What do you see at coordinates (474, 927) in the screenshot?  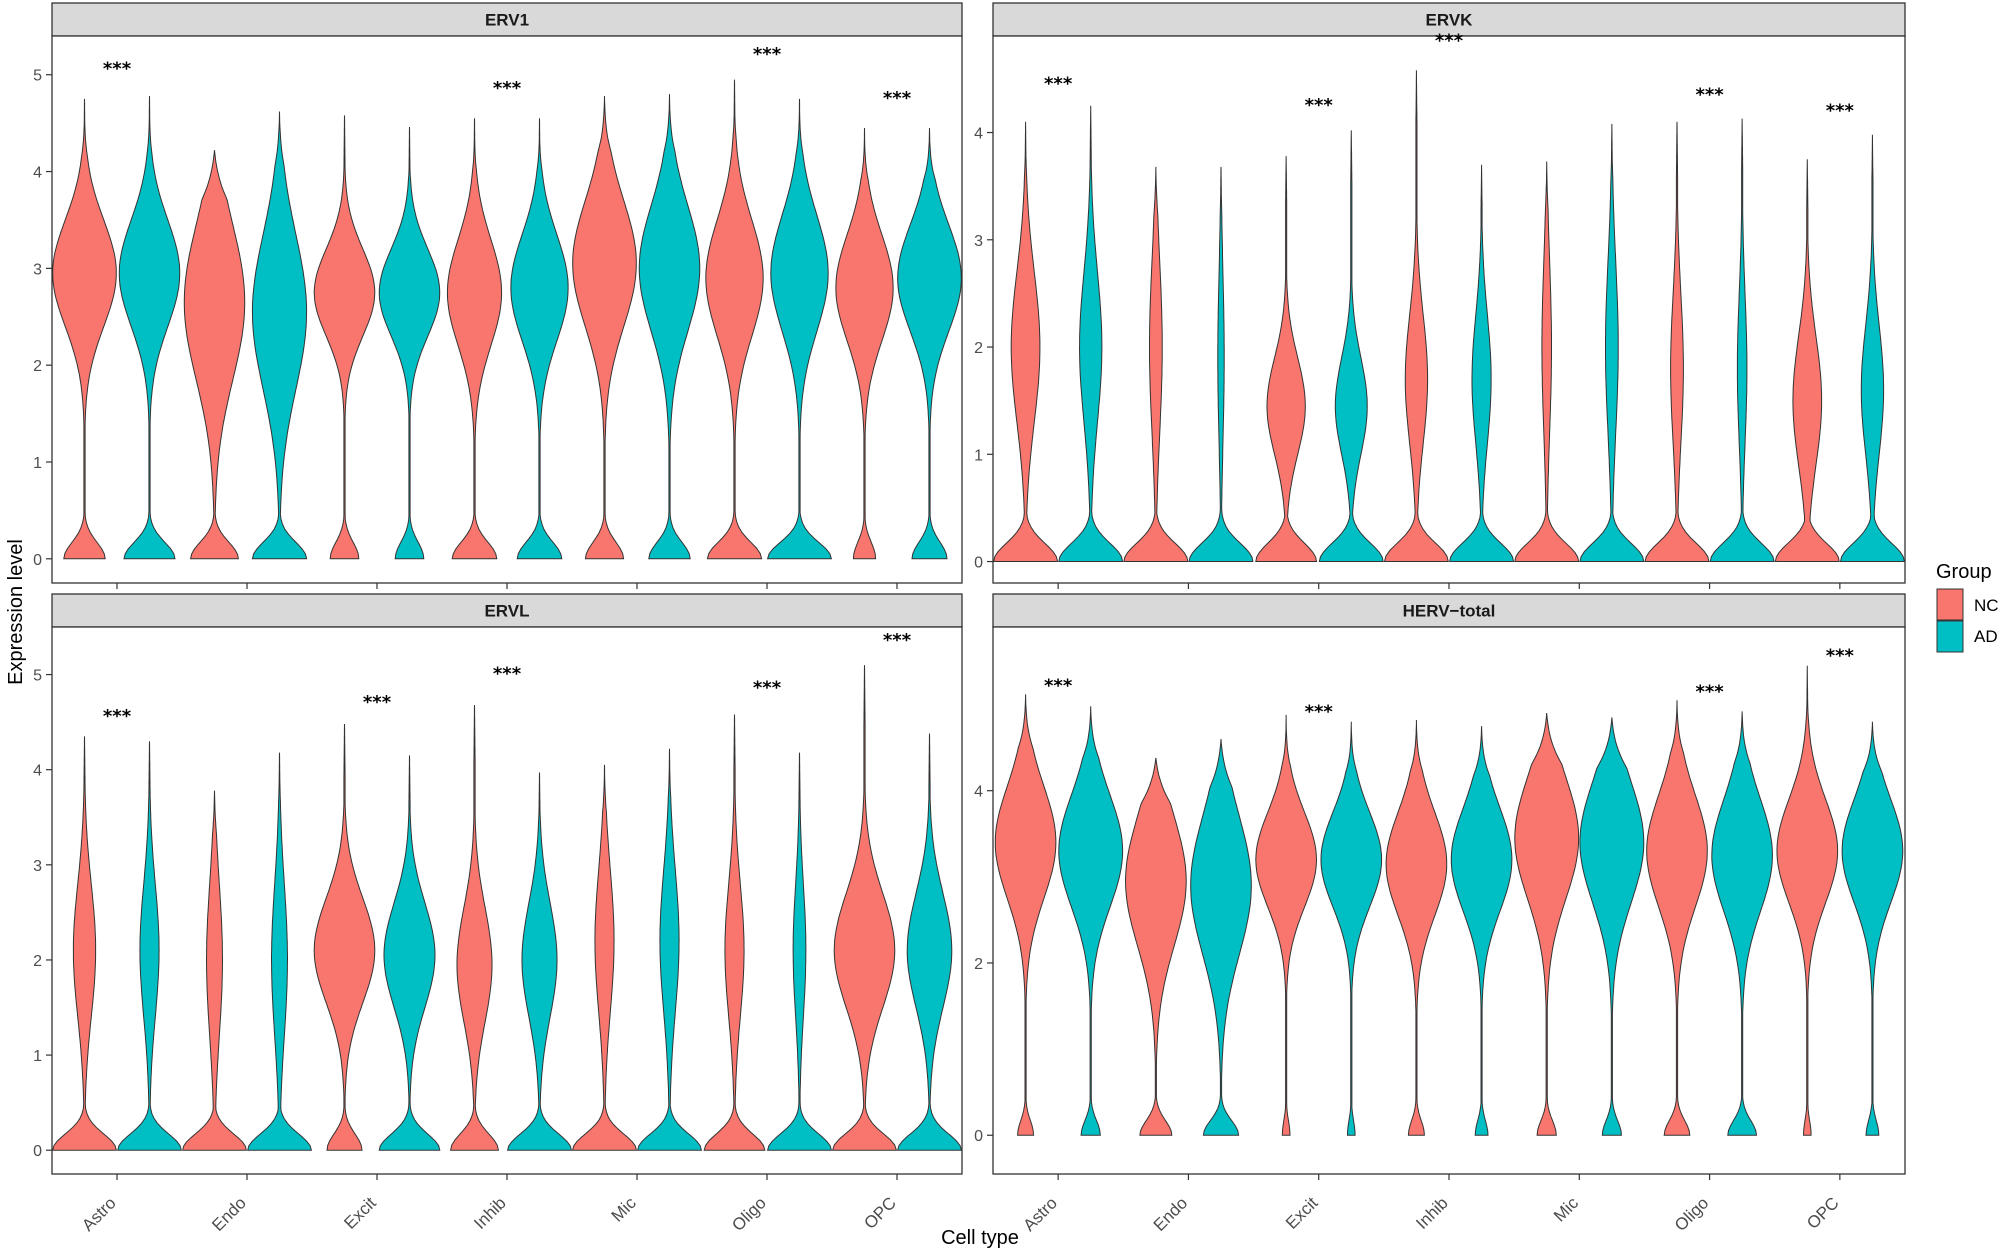 I see `violin-ervl-inhib-nc` at bounding box center [474, 927].